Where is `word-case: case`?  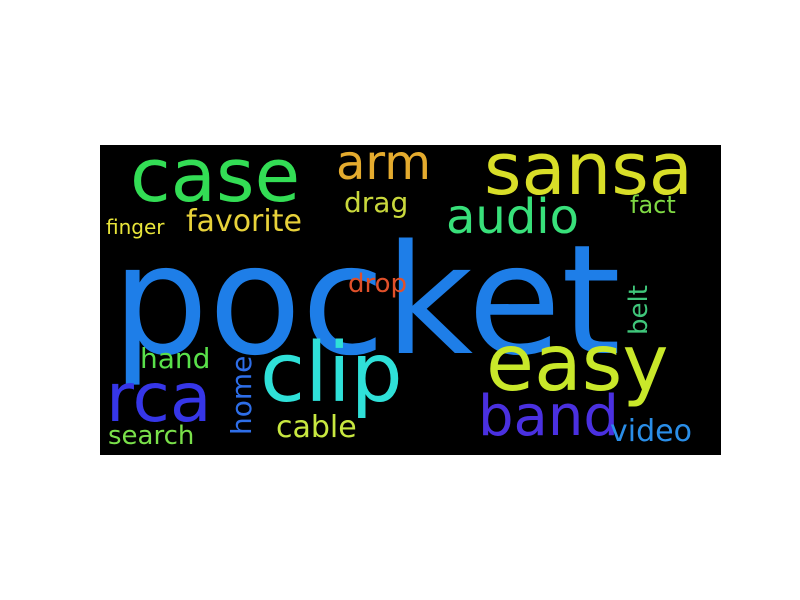
word-case: case is located at coordinates (215, 182).